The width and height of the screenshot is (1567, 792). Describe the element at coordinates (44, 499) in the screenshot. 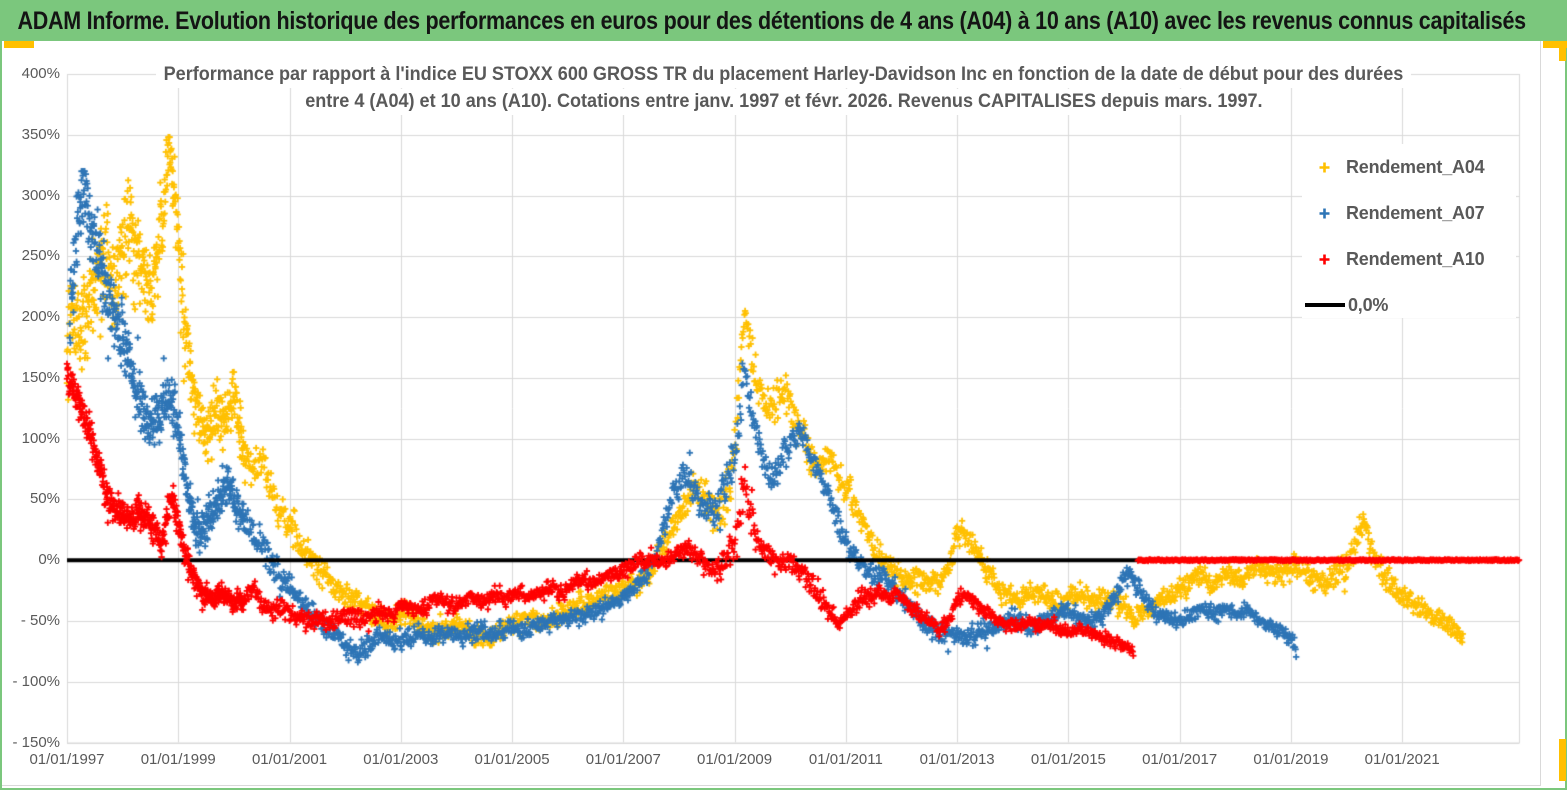

I see `y-axis-tick-label: 50%` at that location.